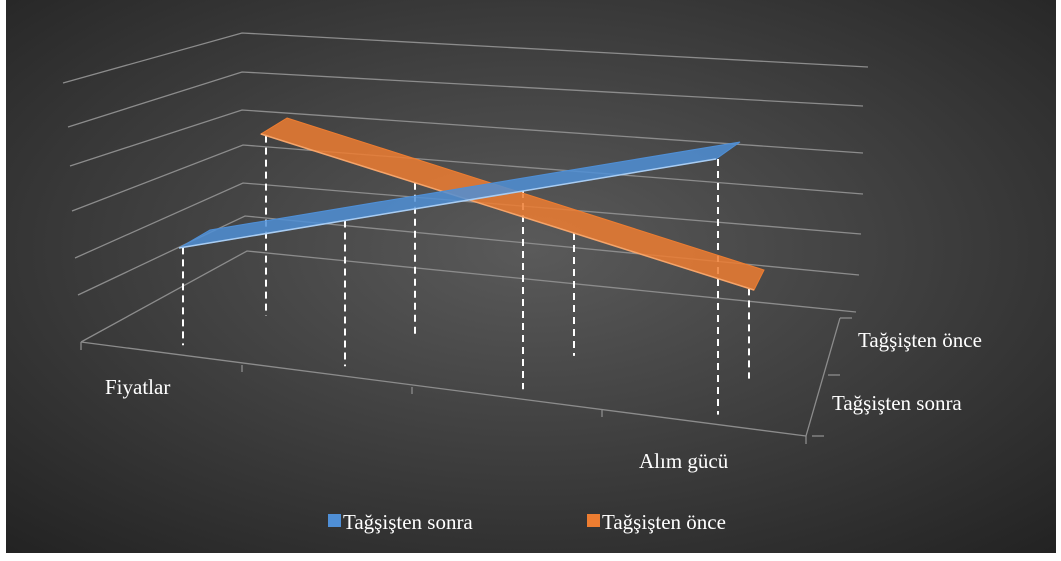  I want to click on floor-side-edge, so click(823, 377).